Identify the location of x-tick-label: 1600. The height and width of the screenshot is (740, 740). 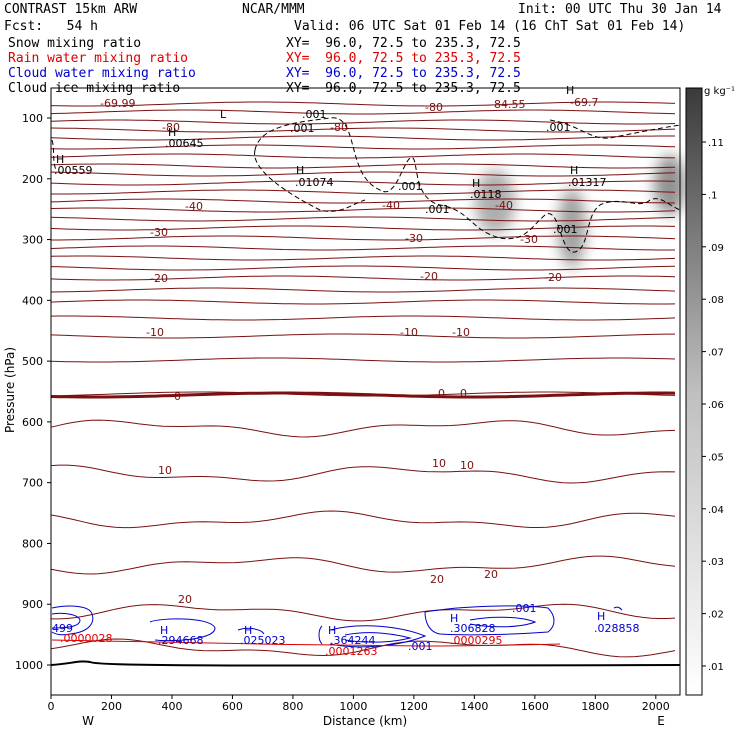
(535, 706).